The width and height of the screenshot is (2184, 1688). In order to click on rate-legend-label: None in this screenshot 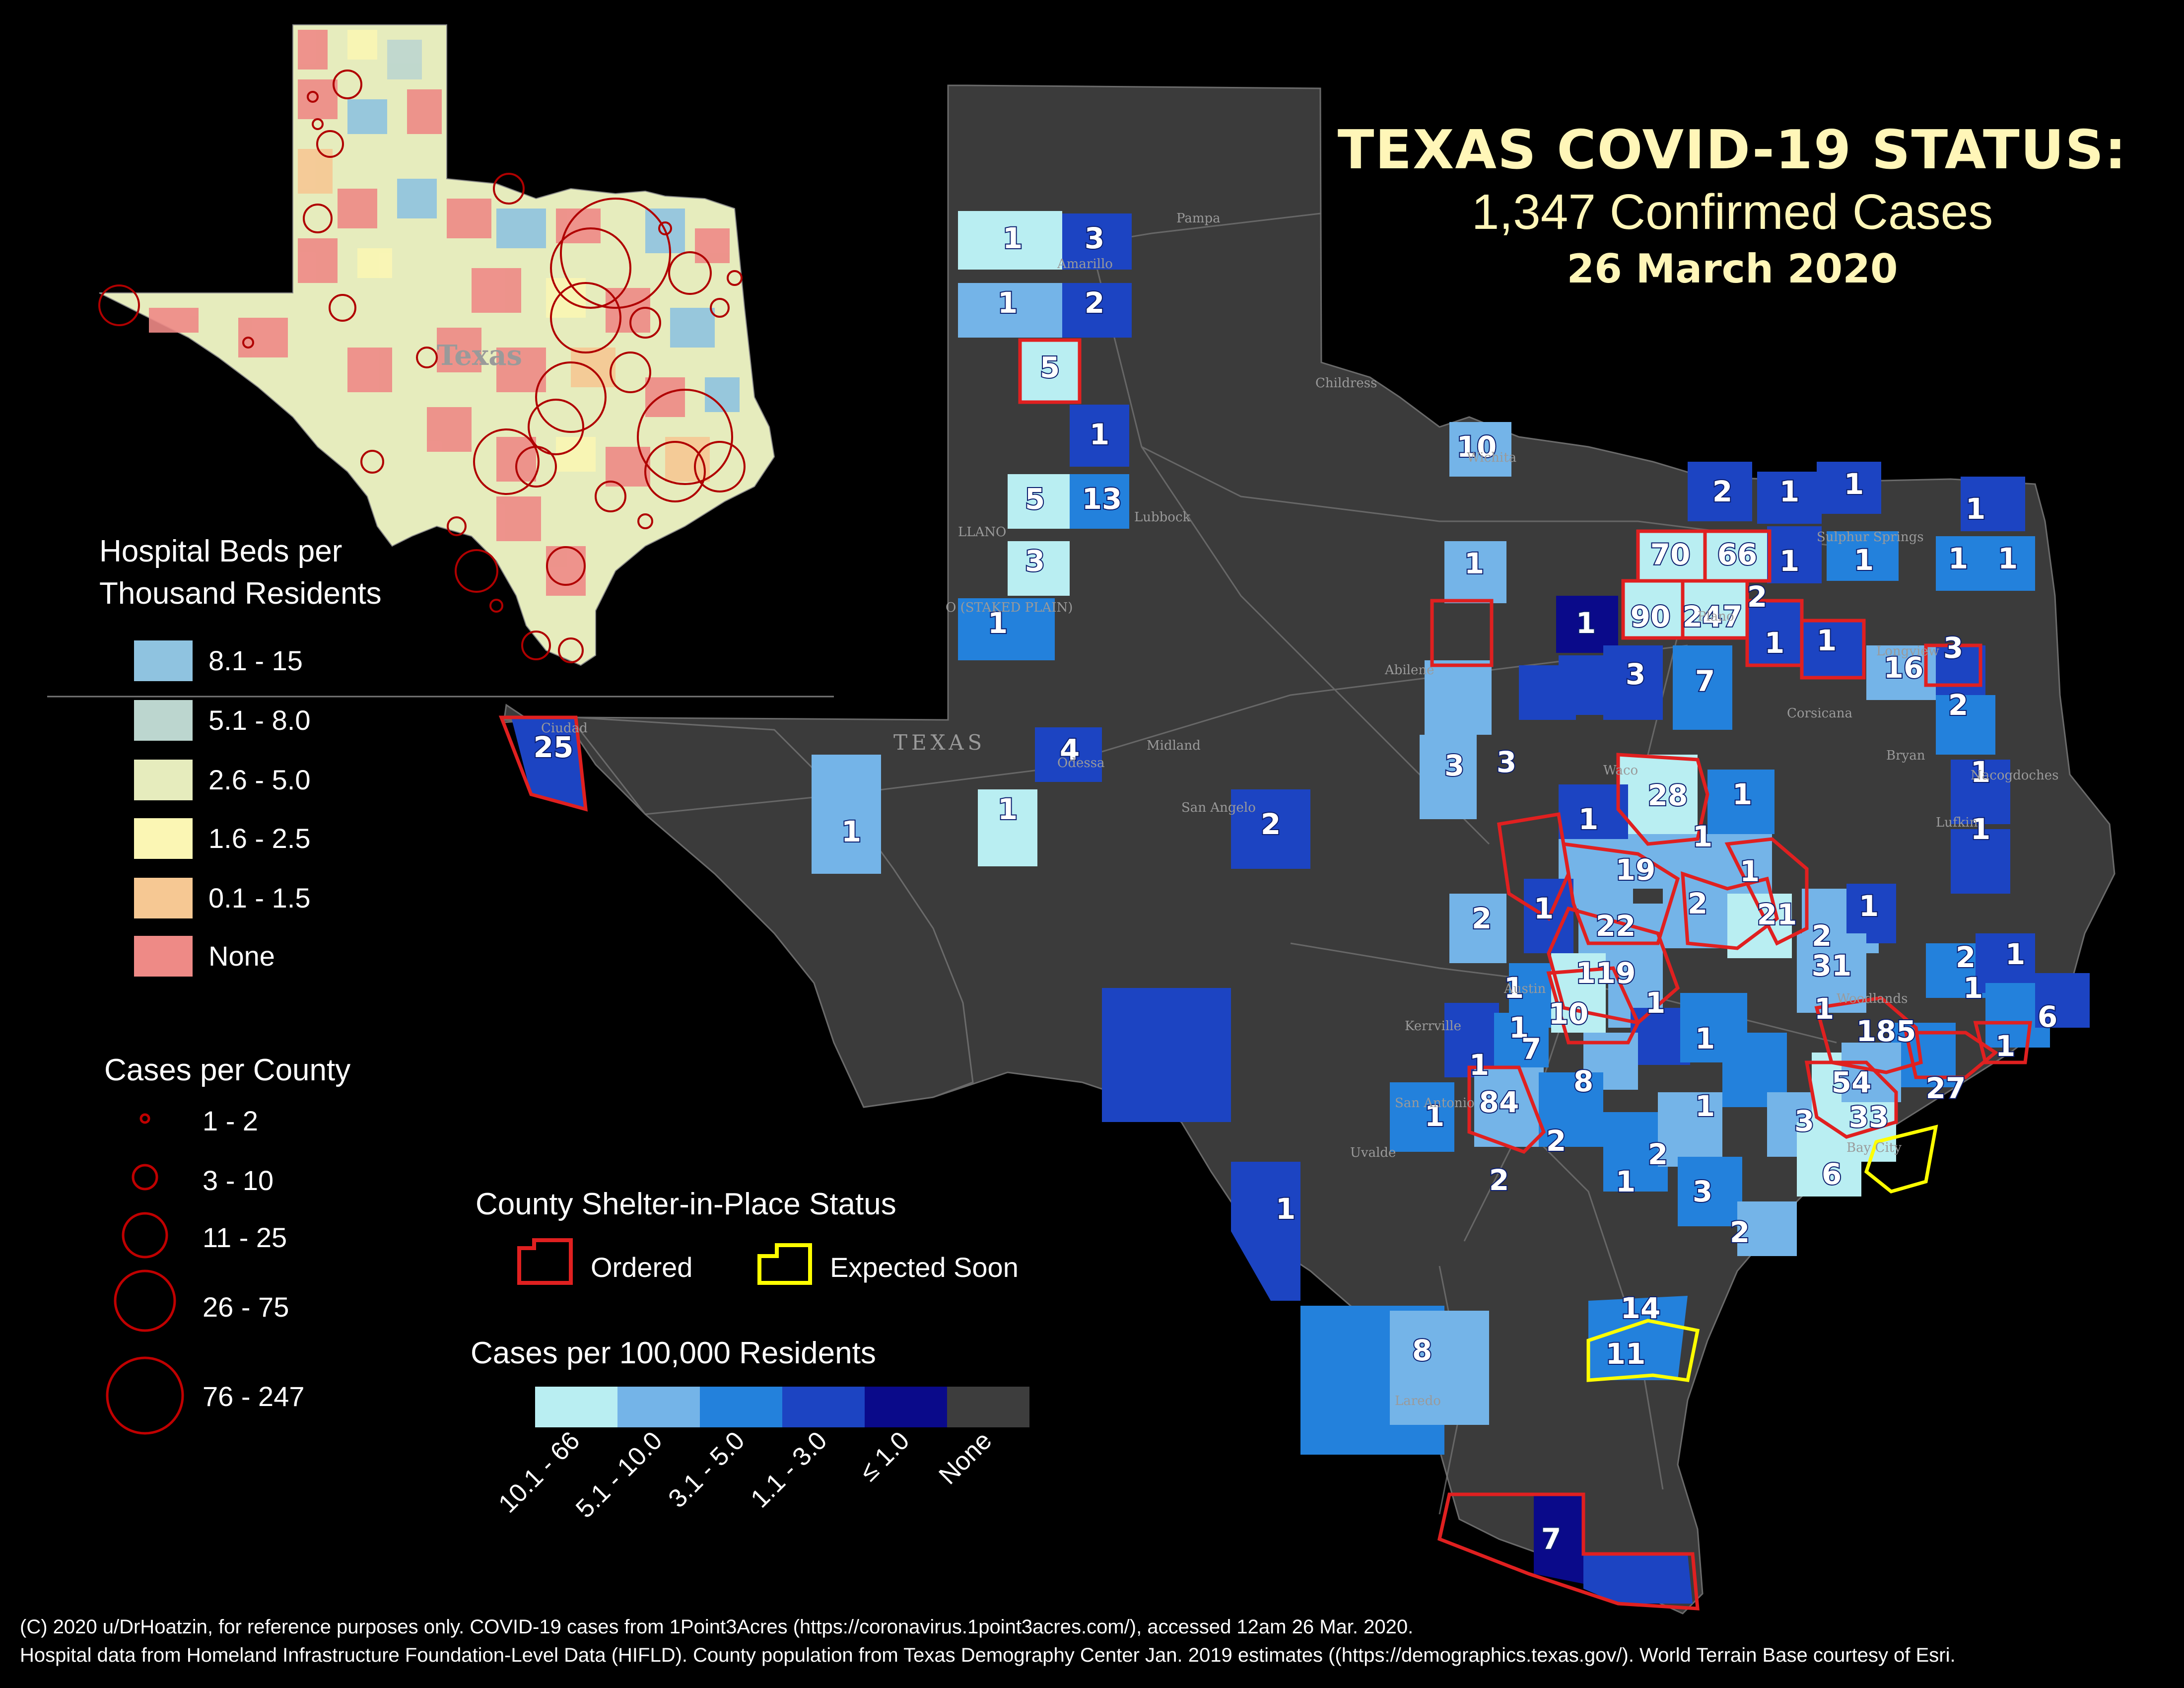, I will do `click(966, 1458)`.